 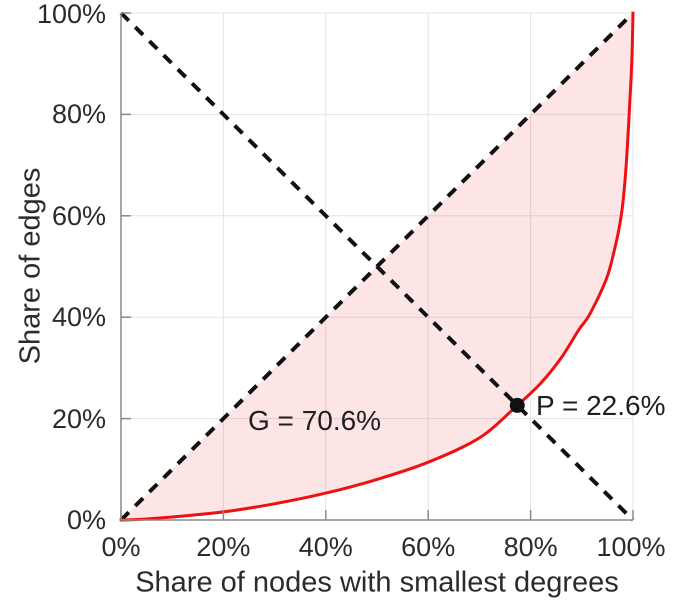 I want to click on y-tick-label-0: 0%, so click(x=86, y=520).